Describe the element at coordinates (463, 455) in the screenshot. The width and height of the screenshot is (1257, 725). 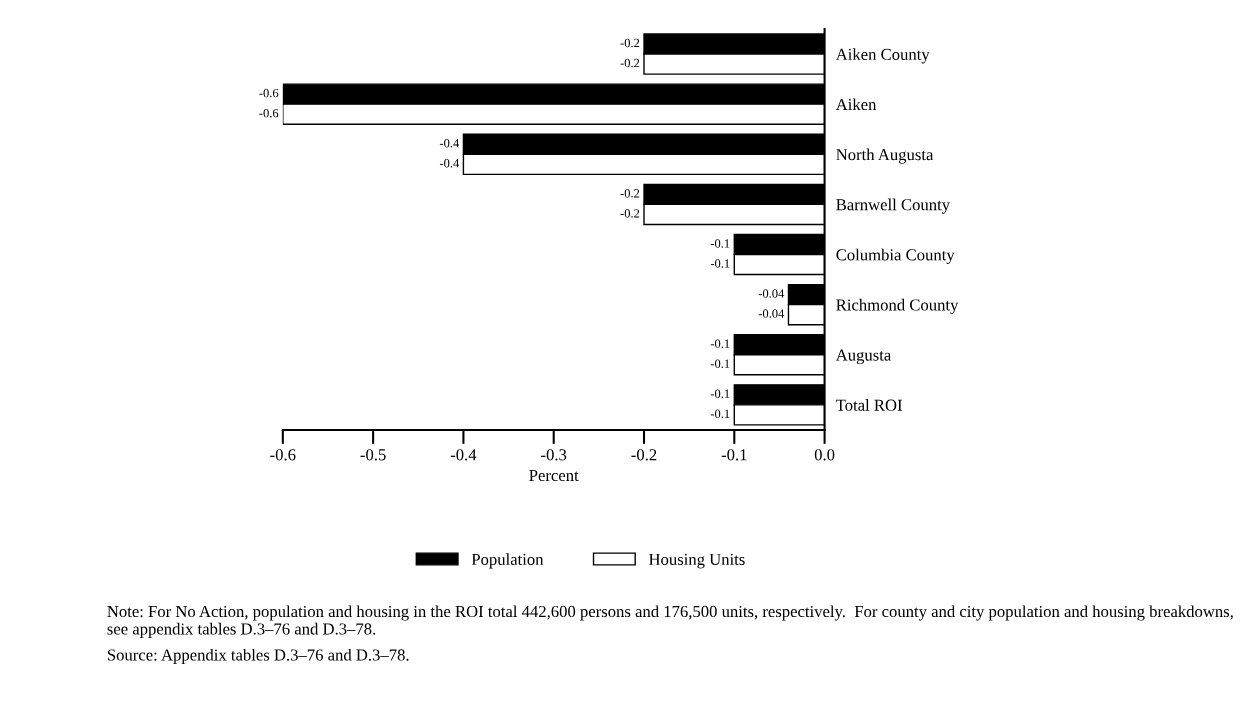
I see `x-tick-label: -0.4` at that location.